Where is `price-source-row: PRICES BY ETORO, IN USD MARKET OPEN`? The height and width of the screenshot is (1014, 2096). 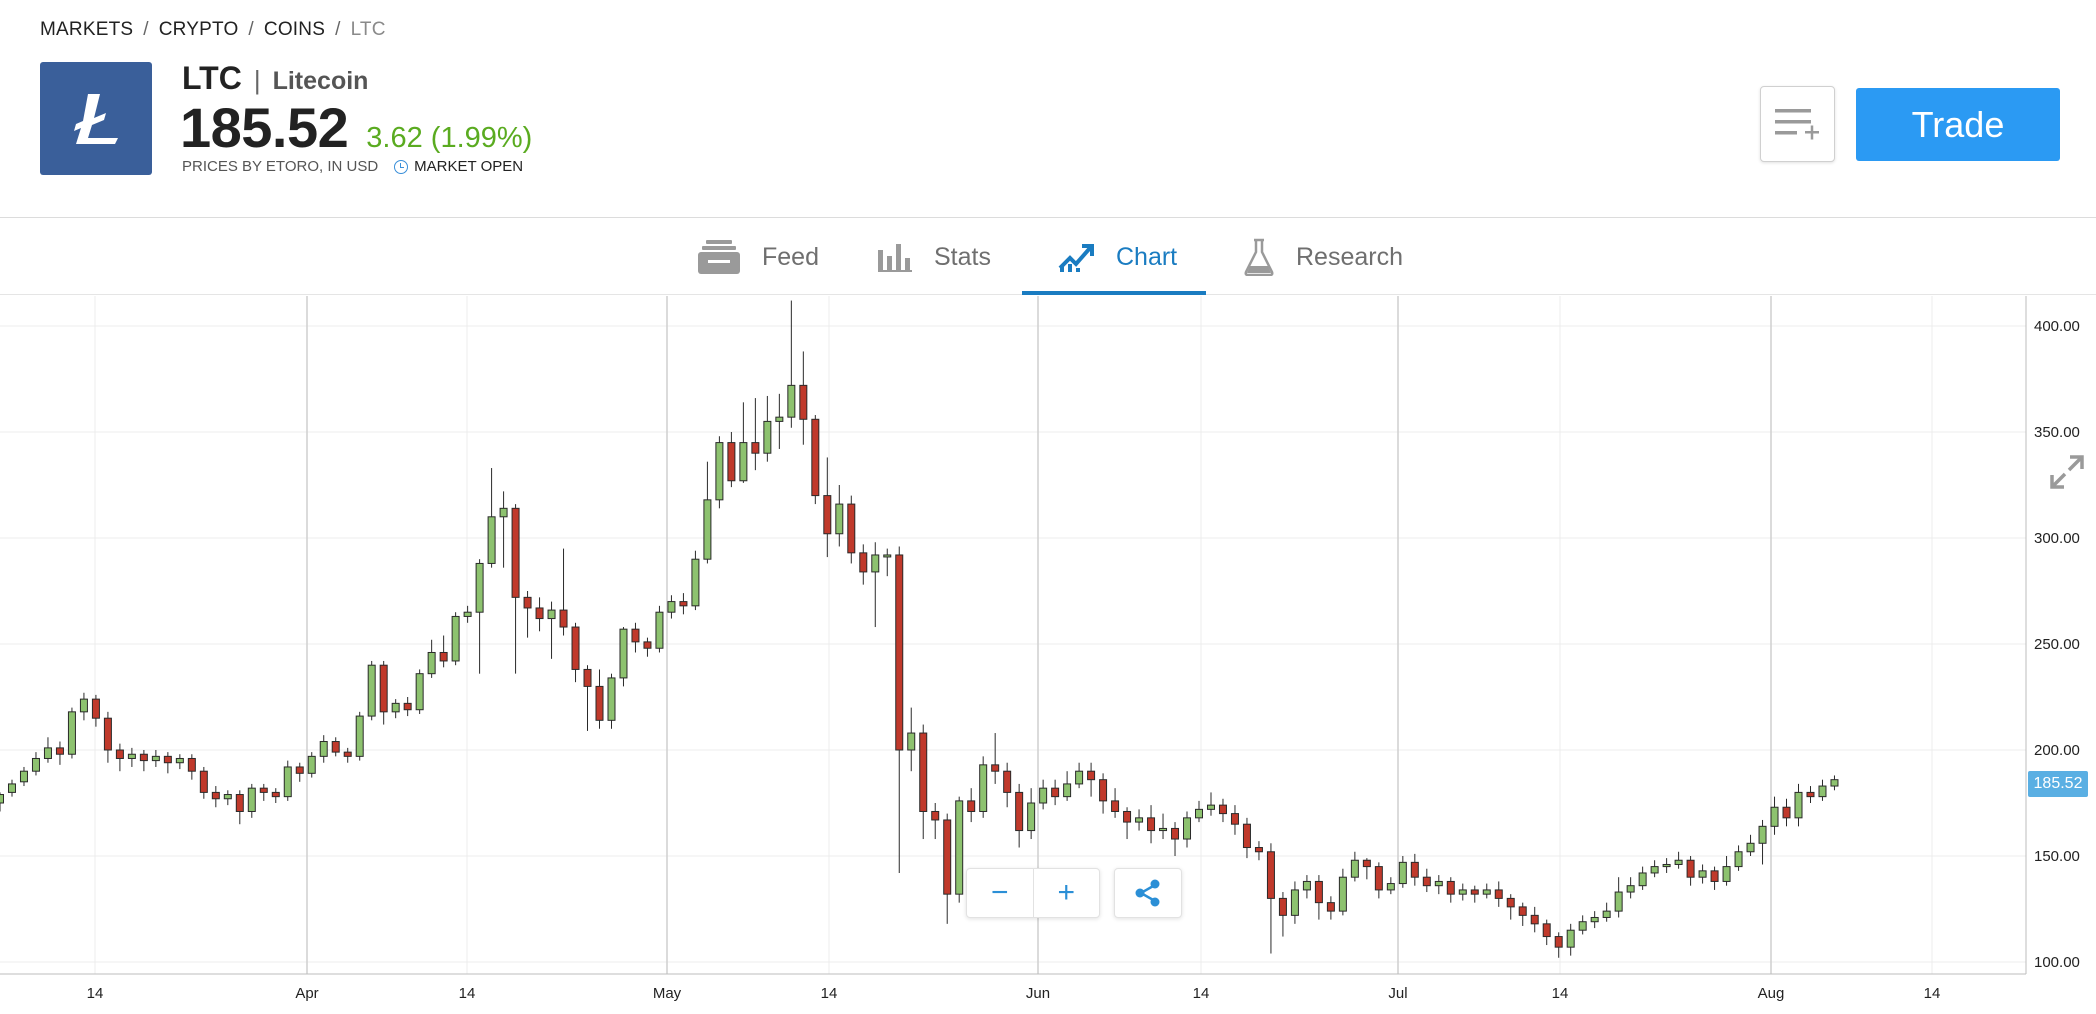 price-source-row: PRICES BY ETORO, IN USD MARKET OPEN is located at coordinates (352, 166).